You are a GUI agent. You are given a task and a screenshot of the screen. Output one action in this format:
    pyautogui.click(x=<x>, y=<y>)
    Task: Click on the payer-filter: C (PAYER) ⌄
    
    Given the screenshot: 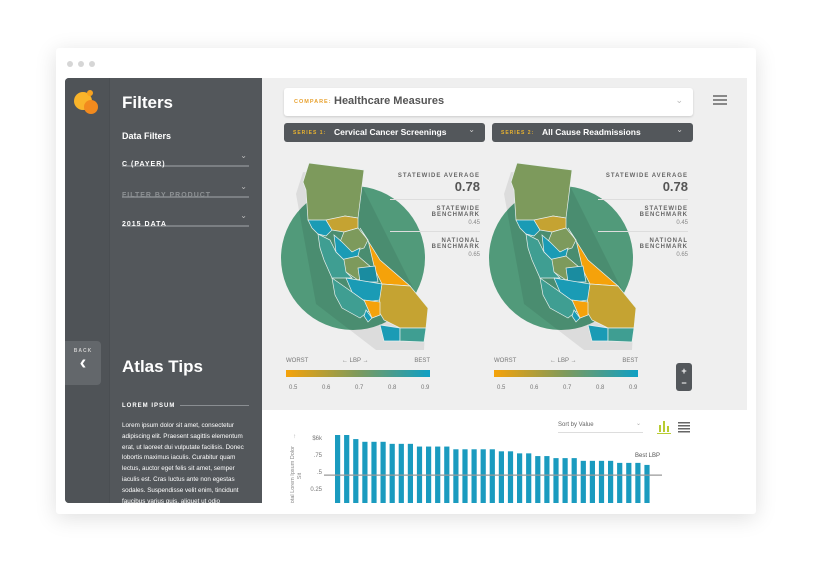 What is the action you would take?
    pyautogui.click(x=185, y=159)
    